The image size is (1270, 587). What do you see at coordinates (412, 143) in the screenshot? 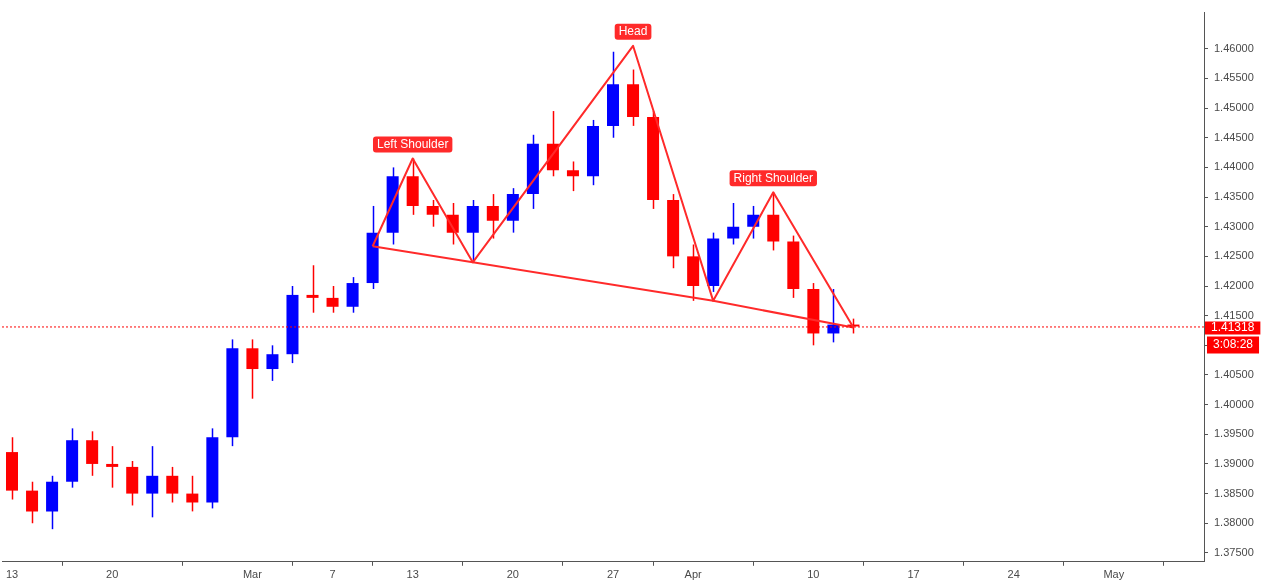
I see `data-label: Left Shoulder` at bounding box center [412, 143].